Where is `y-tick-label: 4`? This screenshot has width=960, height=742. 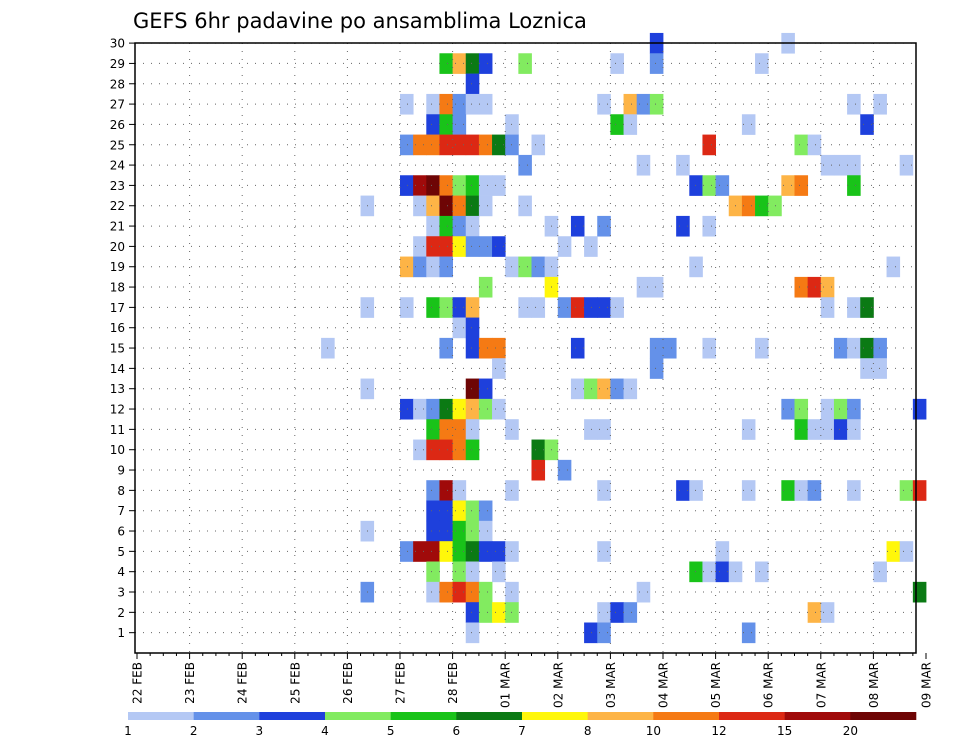
y-tick-label: 4 is located at coordinates (121, 572).